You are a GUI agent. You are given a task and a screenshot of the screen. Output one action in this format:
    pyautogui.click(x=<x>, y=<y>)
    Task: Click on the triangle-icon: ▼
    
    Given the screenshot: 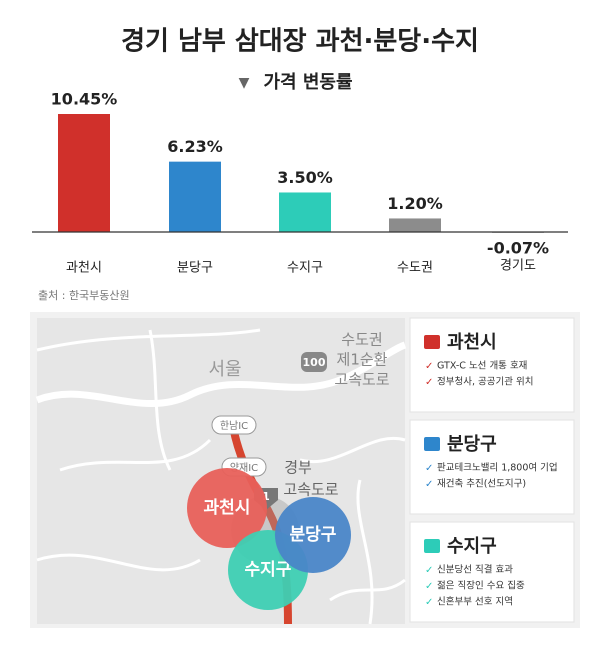 What is the action you would take?
    pyautogui.click(x=244, y=83)
    